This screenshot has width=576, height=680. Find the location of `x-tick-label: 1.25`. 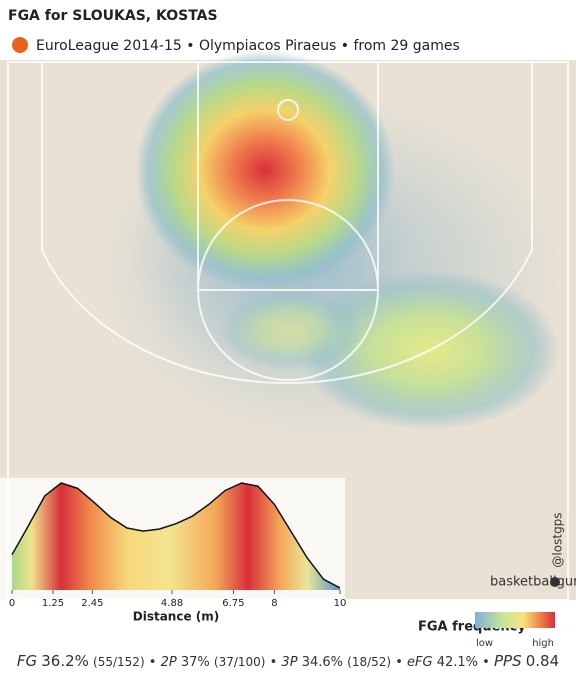

x-tick-label: 1.25 is located at coordinates (53, 603).